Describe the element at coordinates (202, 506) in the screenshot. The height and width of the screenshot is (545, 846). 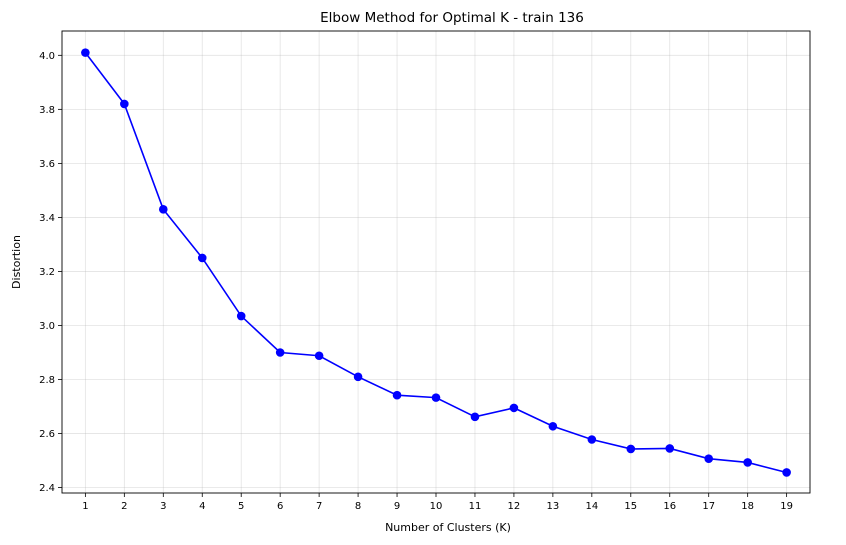
I see `x-tick-label: 4` at that location.